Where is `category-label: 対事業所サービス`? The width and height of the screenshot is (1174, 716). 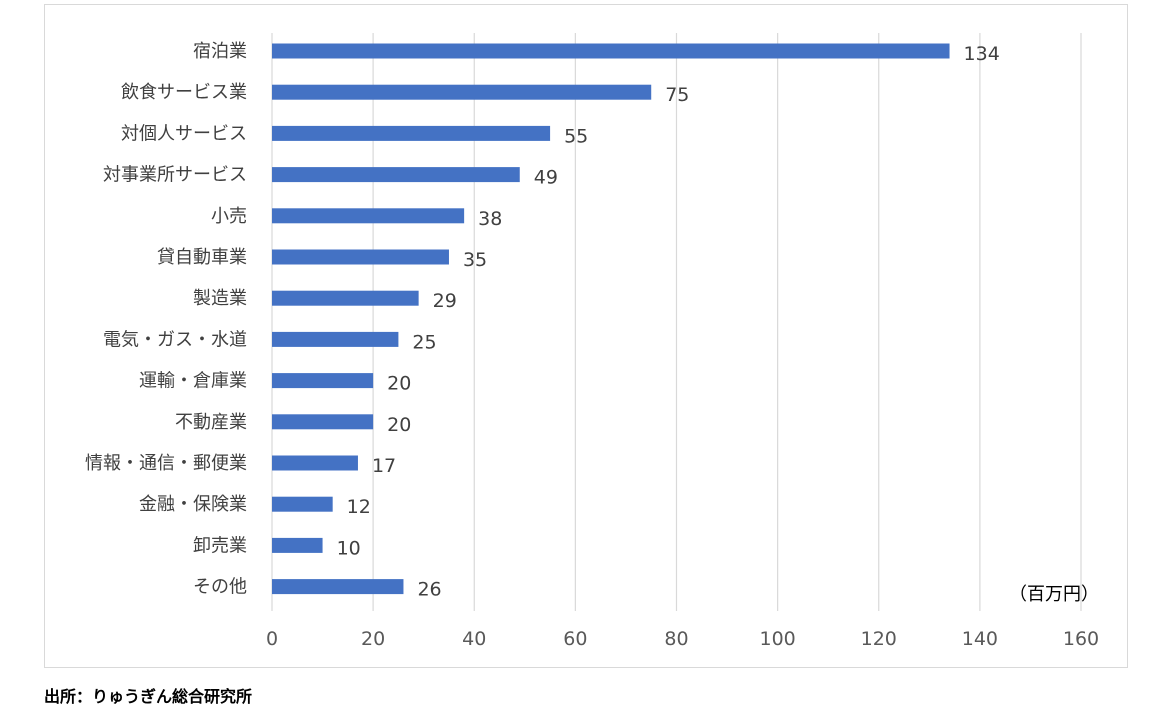
category-label: 対事業所サービス is located at coordinates (175, 175).